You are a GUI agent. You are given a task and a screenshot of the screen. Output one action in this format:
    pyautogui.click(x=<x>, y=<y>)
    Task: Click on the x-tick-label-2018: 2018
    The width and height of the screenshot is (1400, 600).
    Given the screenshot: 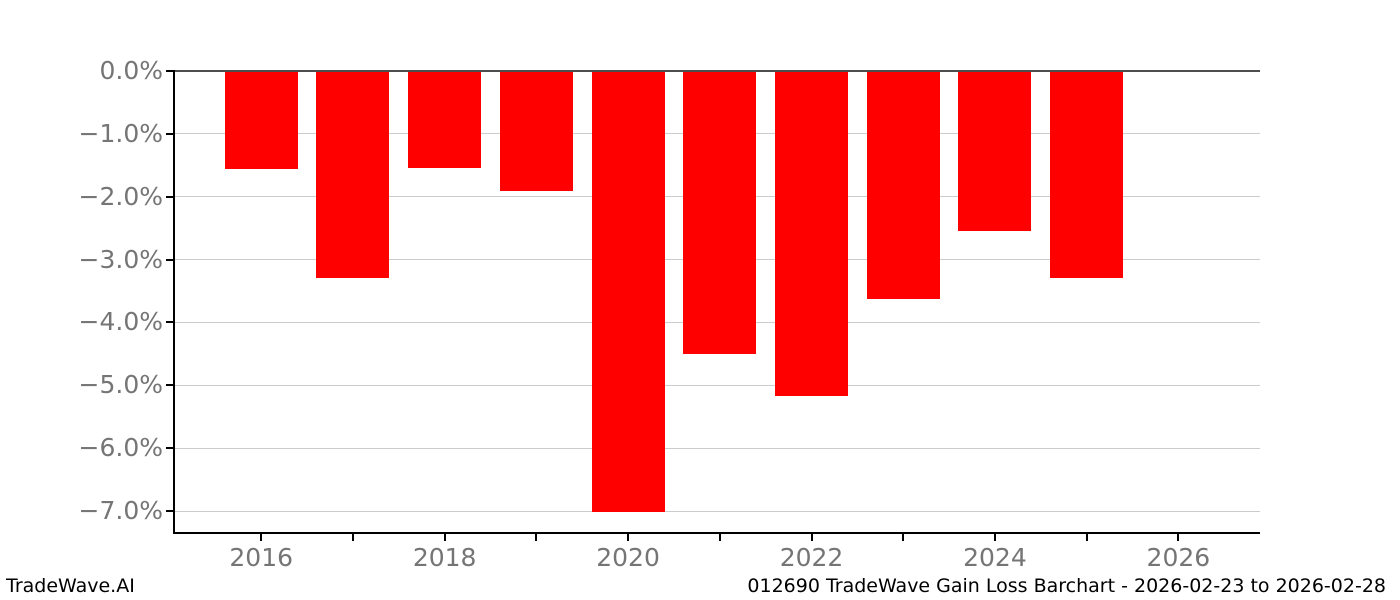 What is the action you would take?
    pyautogui.click(x=444, y=557)
    